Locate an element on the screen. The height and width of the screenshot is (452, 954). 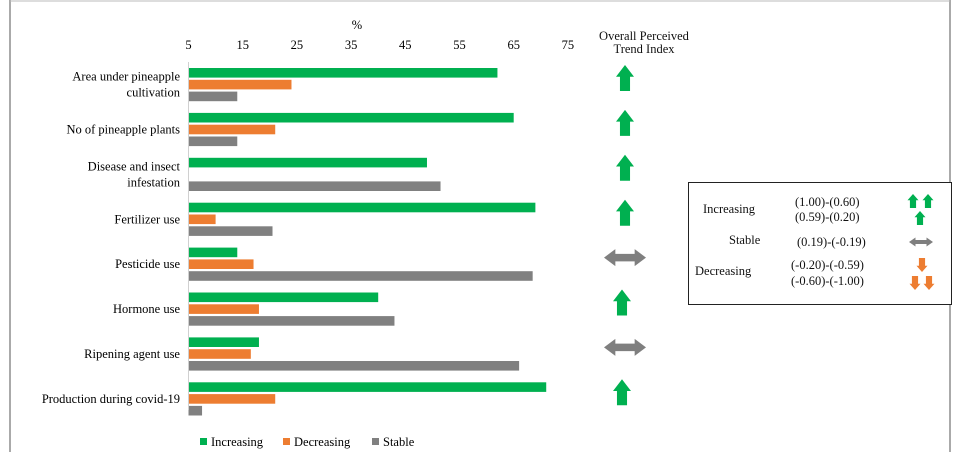
legend-group-decreasing: Decreasing is located at coordinates (723, 271).